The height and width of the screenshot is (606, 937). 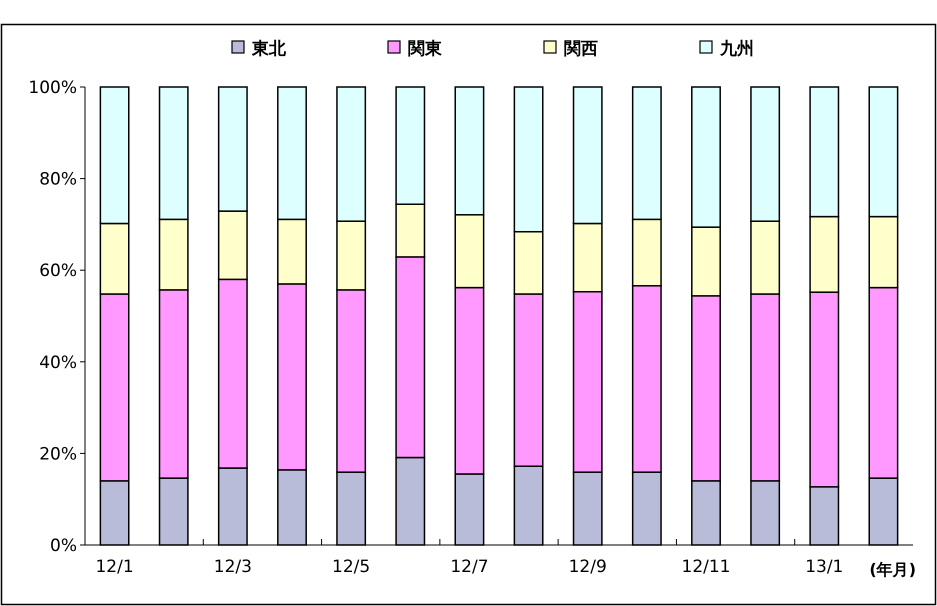 What do you see at coordinates (233, 567) in the screenshot?
I see `x-tick-label: 12/3` at bounding box center [233, 567].